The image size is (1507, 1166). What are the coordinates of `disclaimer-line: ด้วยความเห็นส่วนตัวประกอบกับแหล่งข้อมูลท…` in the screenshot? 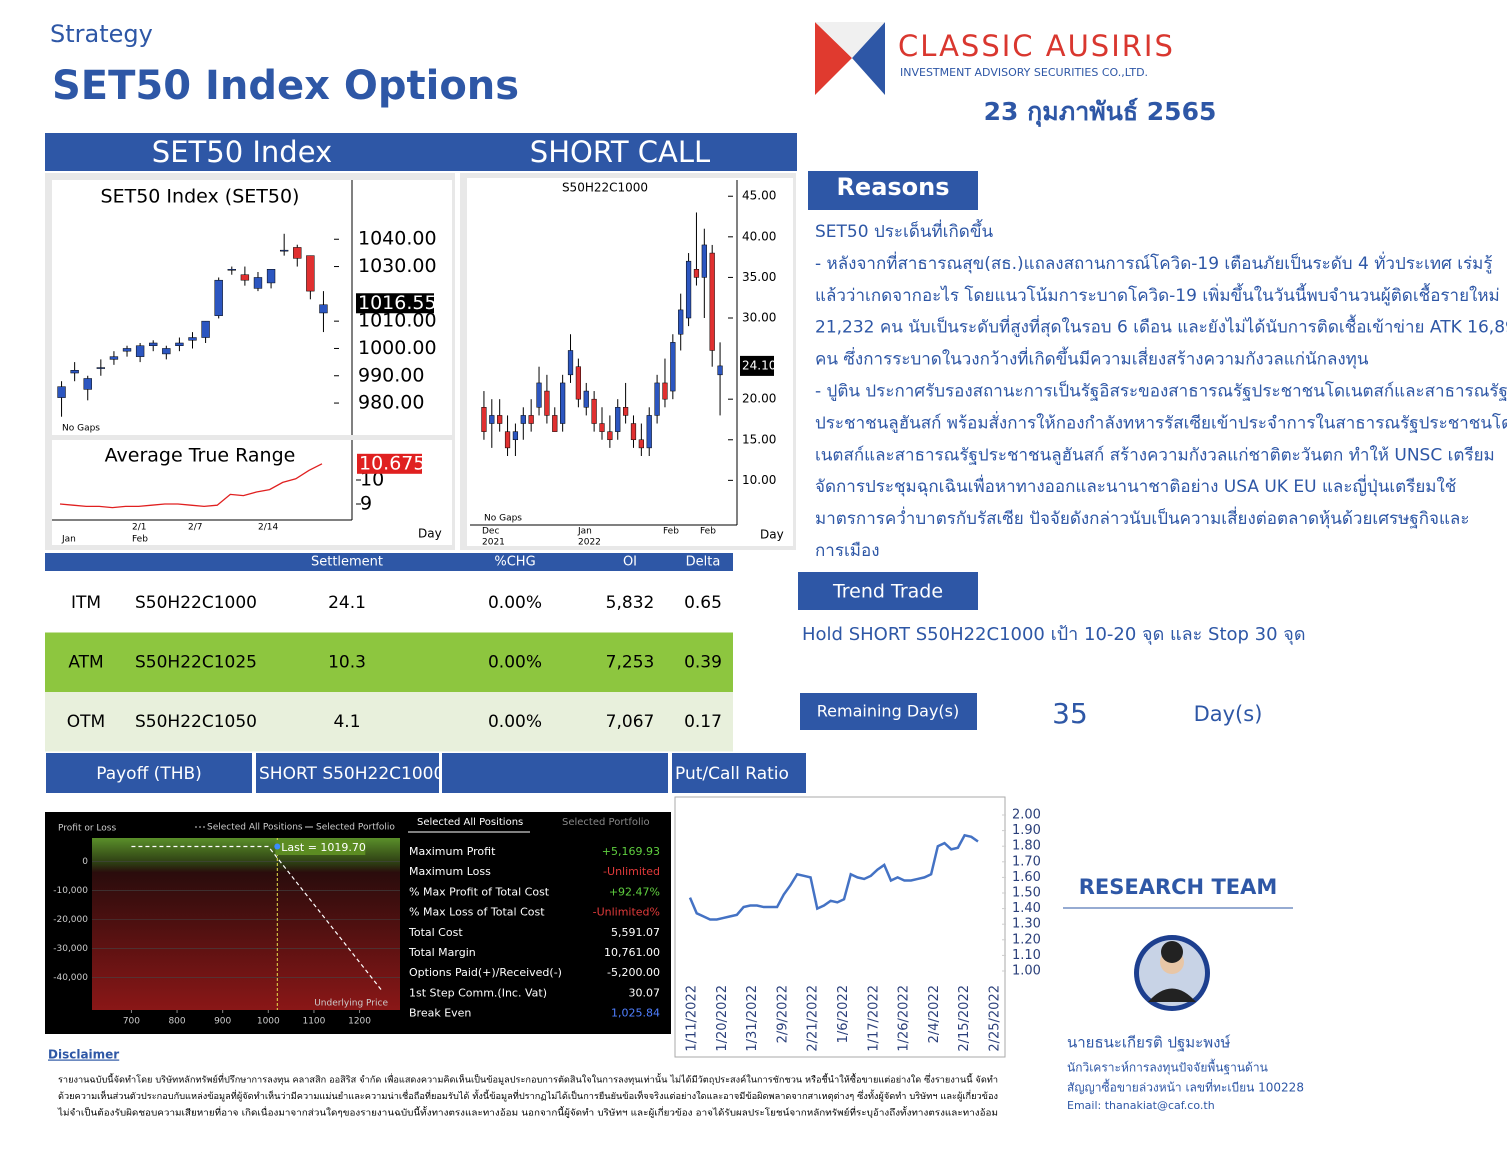 It's located at (528, 1095).